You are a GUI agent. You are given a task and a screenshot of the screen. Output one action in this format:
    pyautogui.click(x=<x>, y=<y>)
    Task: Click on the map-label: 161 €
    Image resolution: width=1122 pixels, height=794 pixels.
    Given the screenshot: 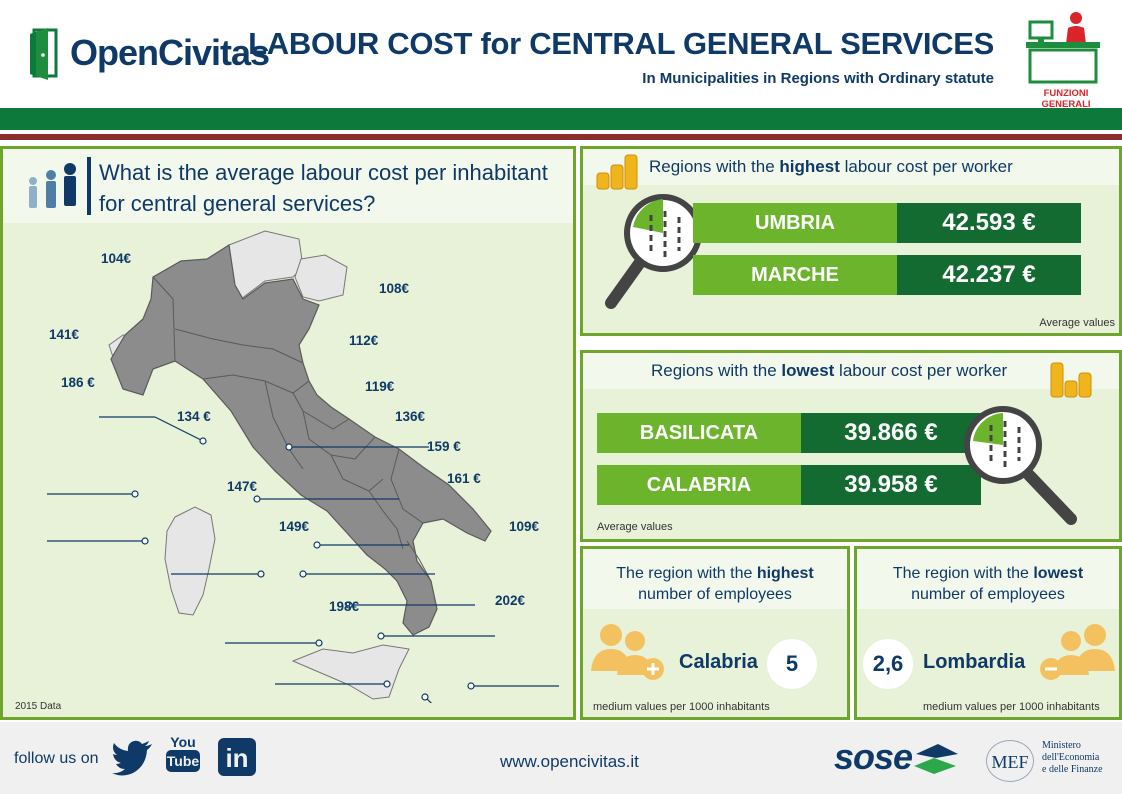 What is the action you would take?
    pyautogui.click(x=464, y=478)
    